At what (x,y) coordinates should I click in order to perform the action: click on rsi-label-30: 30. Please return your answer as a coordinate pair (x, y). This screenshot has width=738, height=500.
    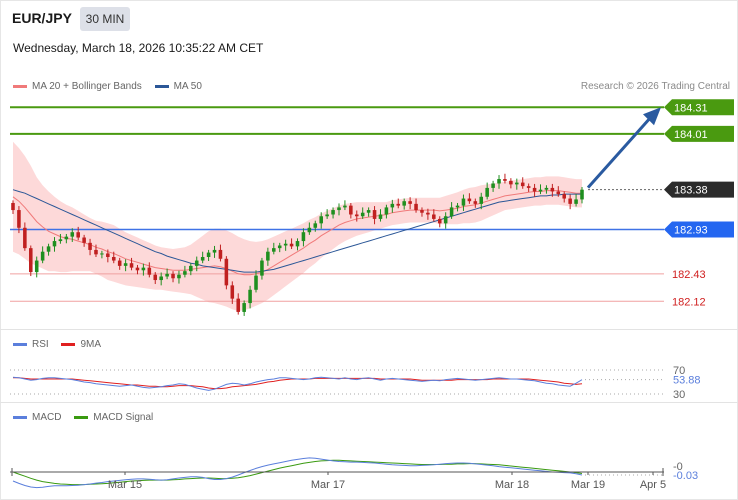
    Looking at the image, I should click on (679, 395).